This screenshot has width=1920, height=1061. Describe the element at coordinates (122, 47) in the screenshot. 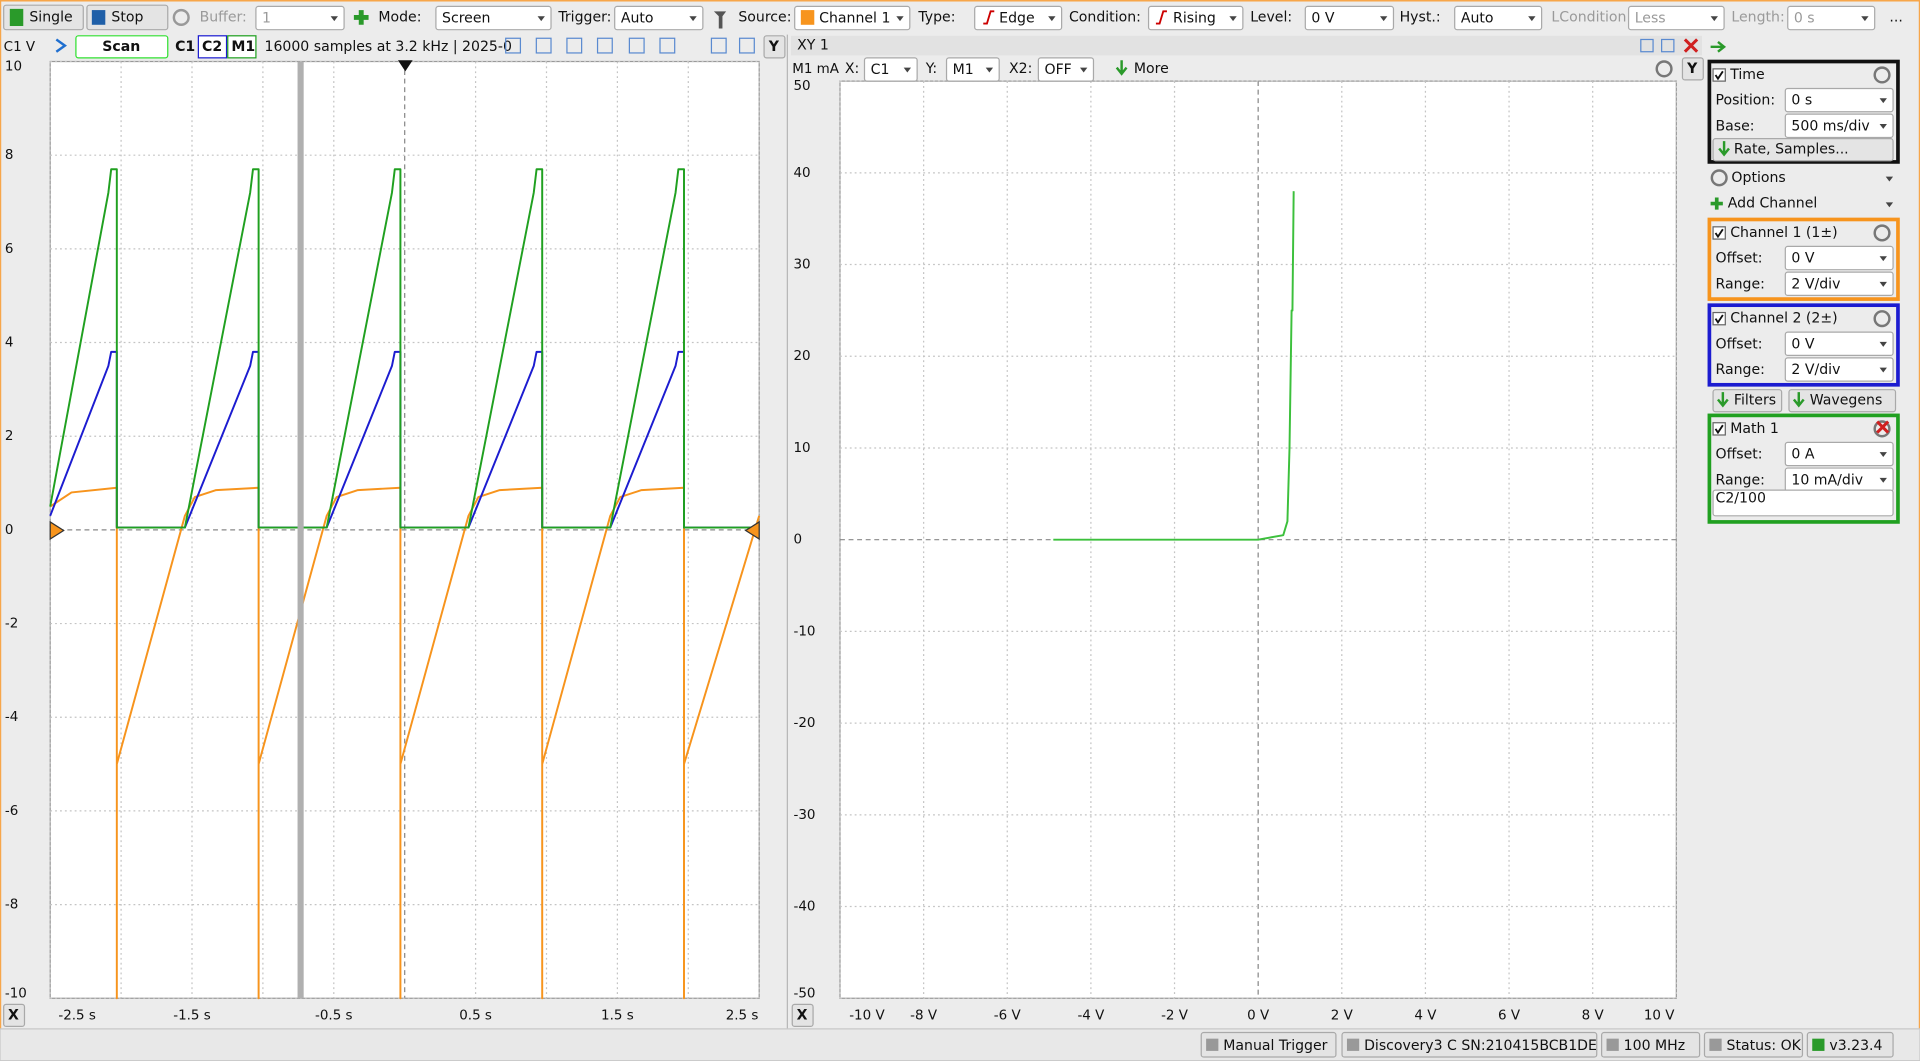

I see `frame` at that location.